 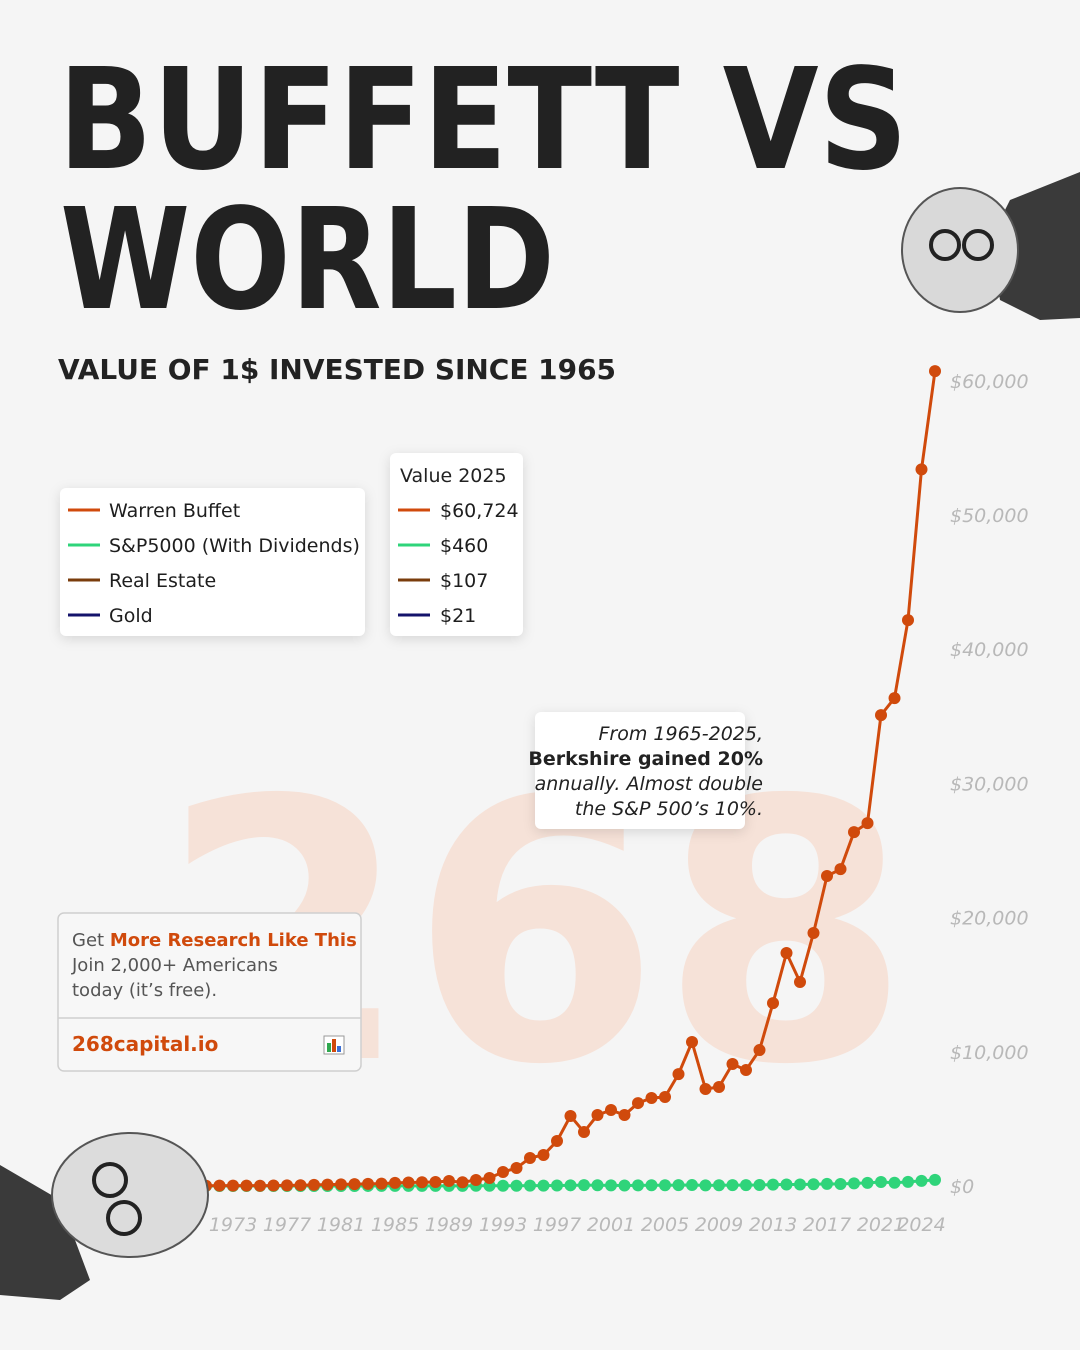 I want to click on legend-label: Real Estate, so click(x=162, y=581).